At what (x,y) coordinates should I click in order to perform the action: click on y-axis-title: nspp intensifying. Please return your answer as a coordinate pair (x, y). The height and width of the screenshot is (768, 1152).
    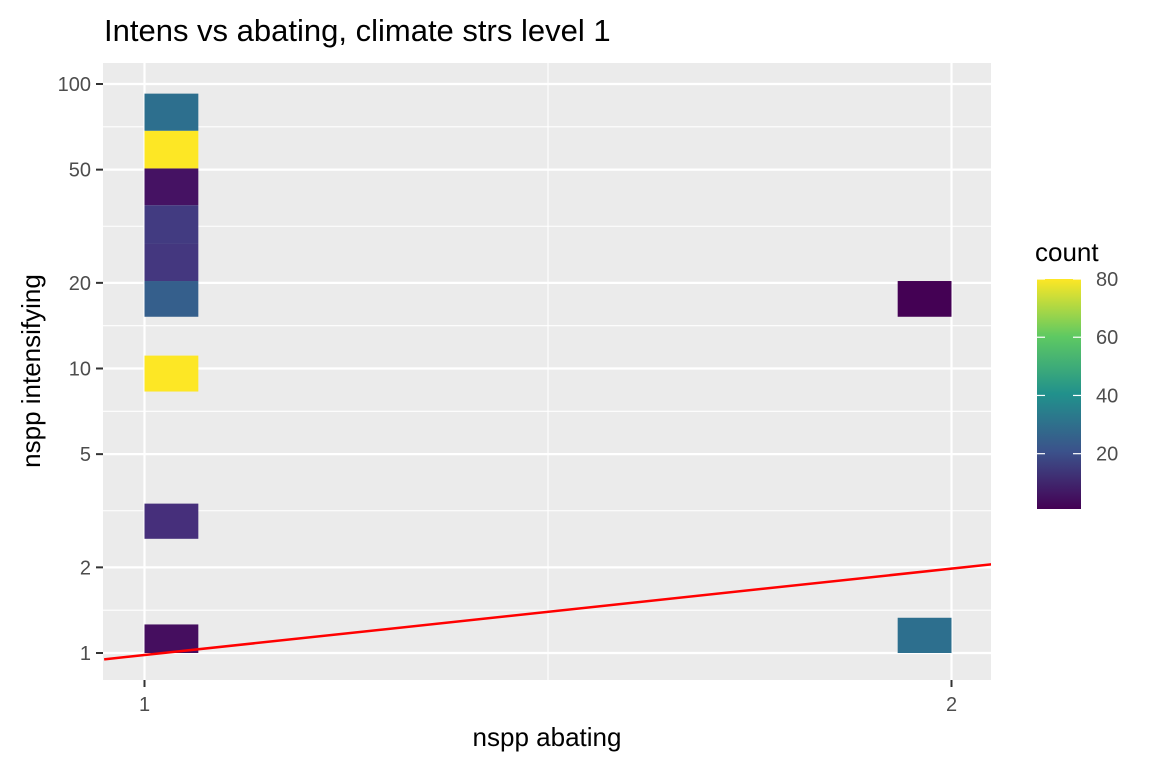
    Looking at the image, I should click on (31, 371).